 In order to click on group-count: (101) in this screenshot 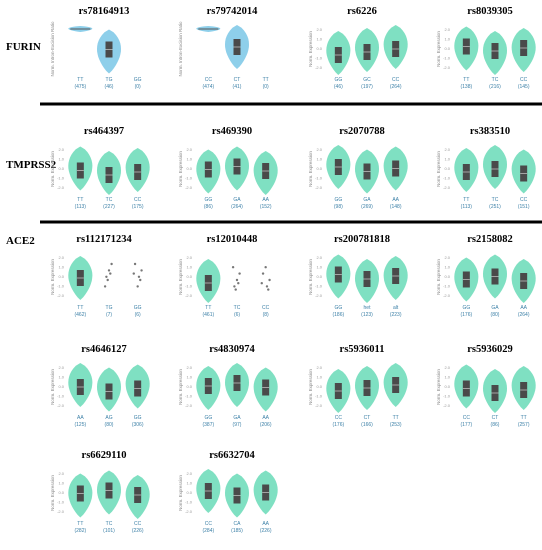, I will do `click(109, 531)`.